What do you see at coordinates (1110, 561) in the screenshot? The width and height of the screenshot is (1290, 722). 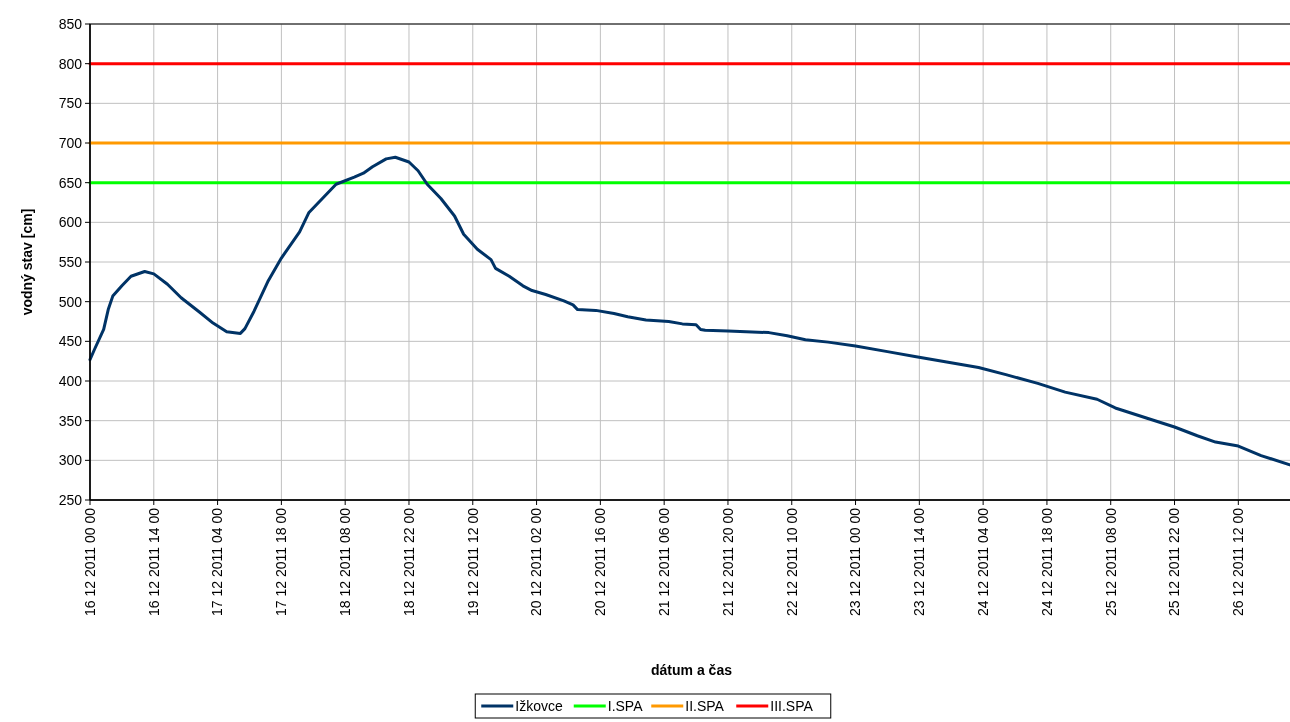 I see `x-tick-label: 25 12 2011 08 00` at bounding box center [1110, 561].